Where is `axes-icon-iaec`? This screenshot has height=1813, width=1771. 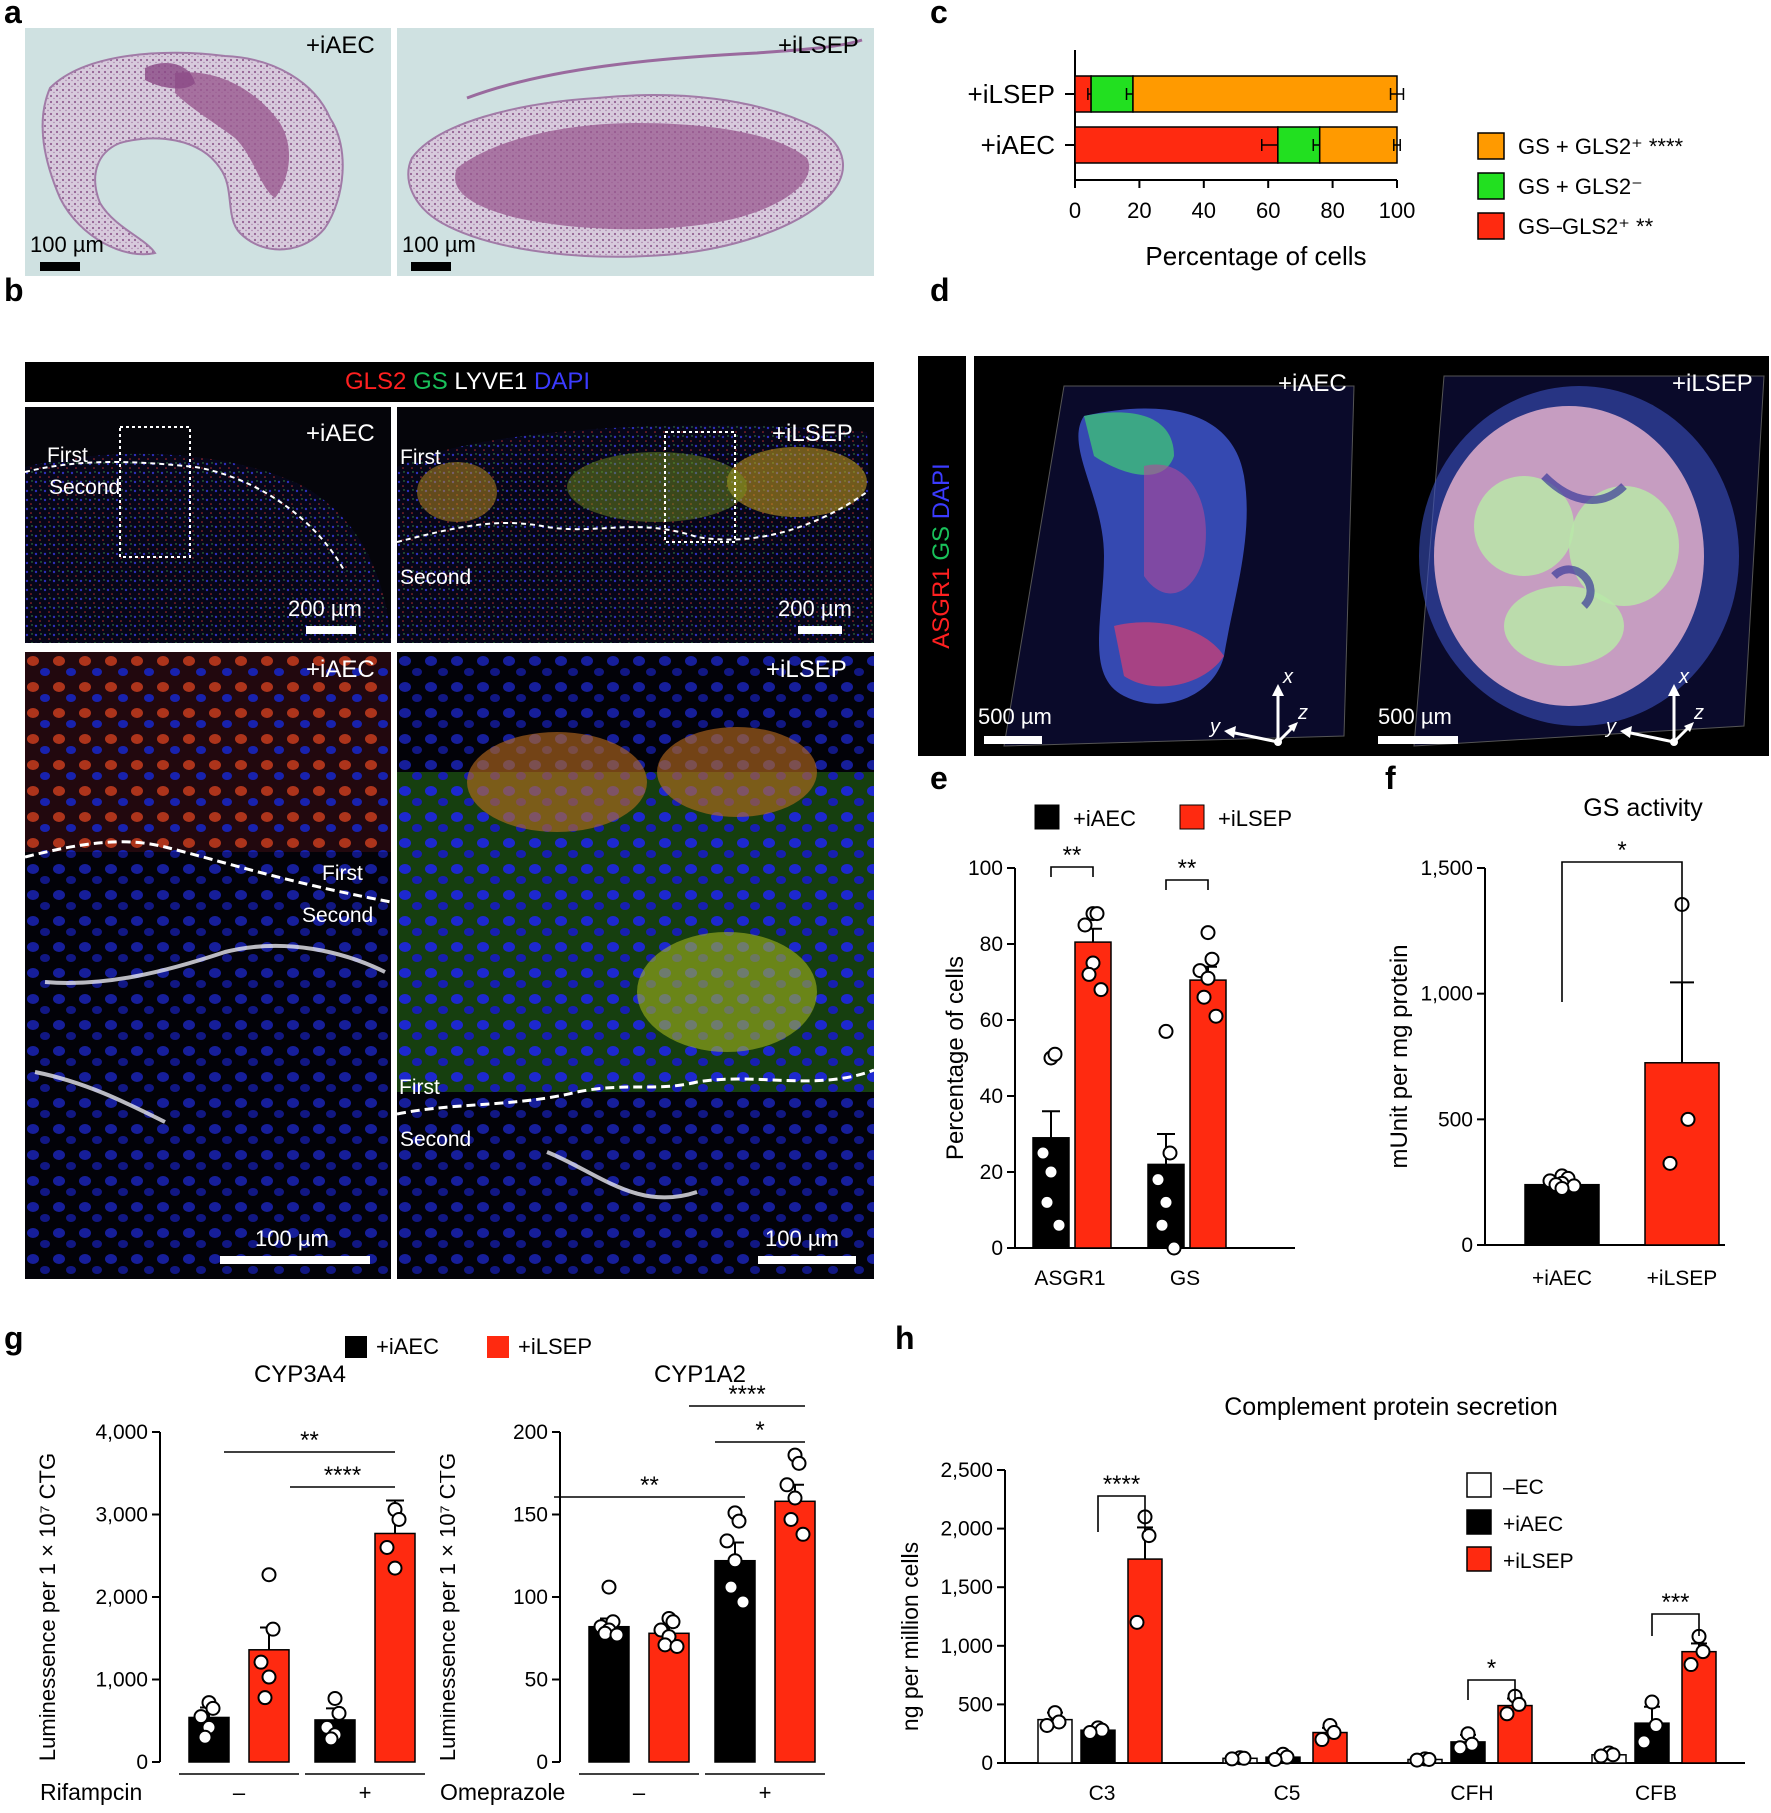 axes-icon-iaec is located at coordinates (1261, 715).